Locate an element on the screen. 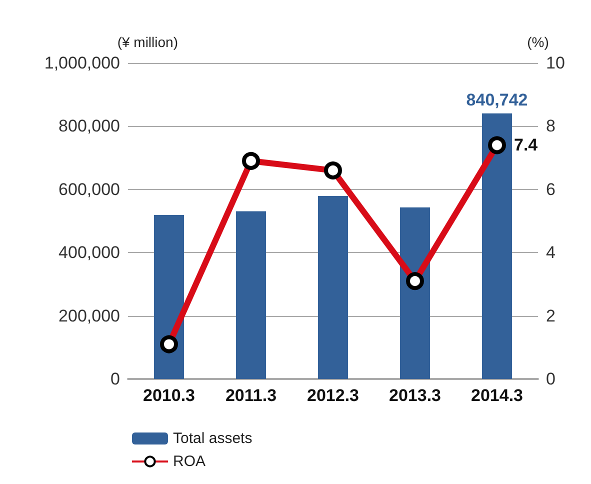  y2-tick-label: 10 is located at coordinates (555, 63).